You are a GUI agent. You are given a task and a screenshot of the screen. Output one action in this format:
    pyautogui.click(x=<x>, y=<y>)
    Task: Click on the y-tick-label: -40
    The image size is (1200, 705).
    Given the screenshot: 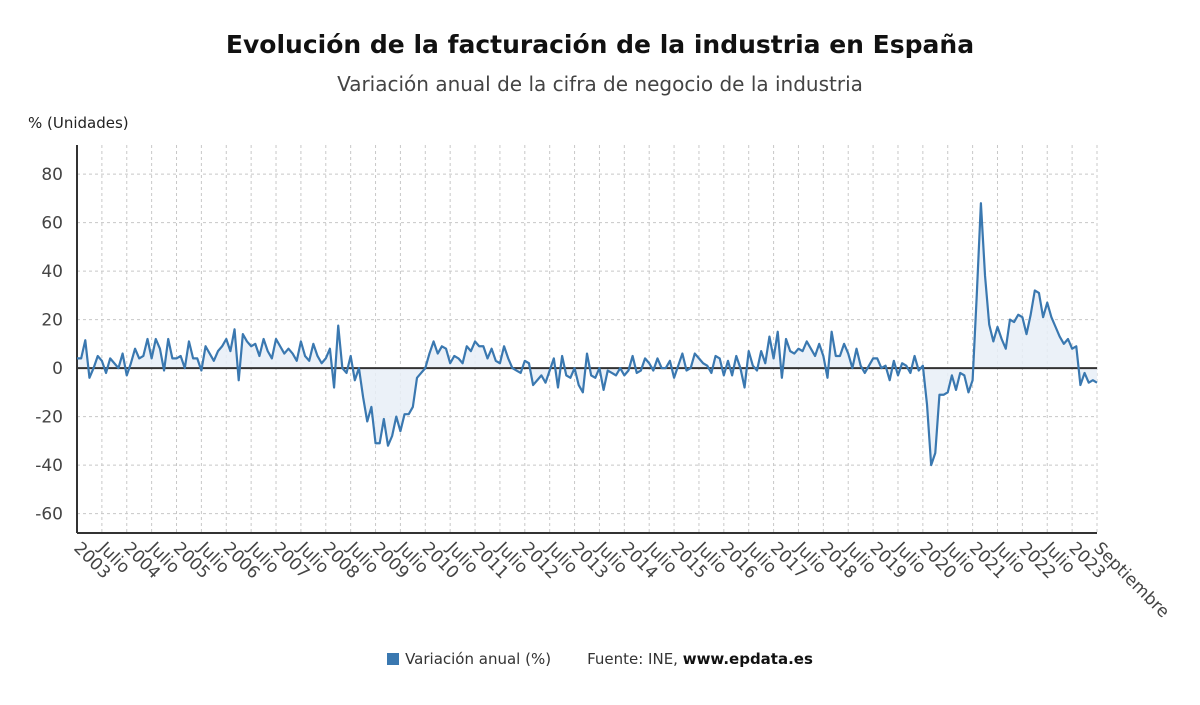 What is the action you would take?
    pyautogui.click(x=49, y=466)
    